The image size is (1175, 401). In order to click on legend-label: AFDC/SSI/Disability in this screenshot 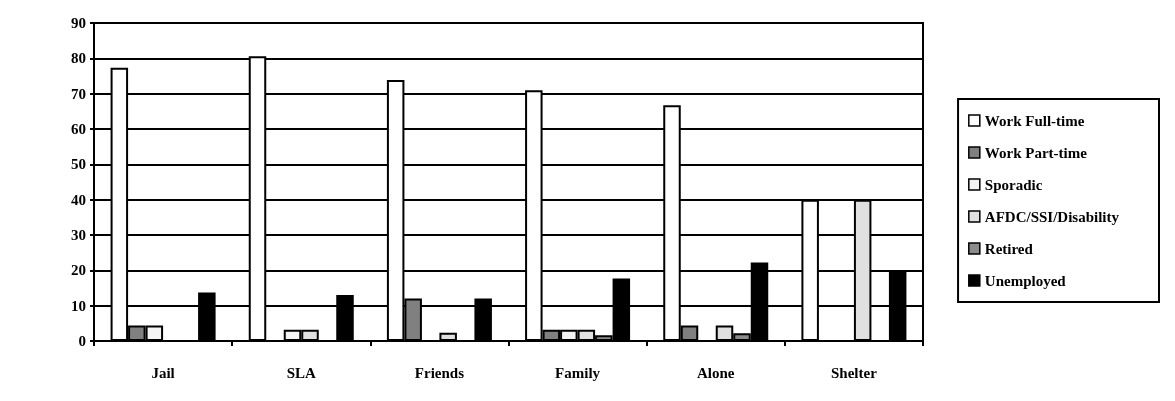, I will do `click(1052, 216)`.